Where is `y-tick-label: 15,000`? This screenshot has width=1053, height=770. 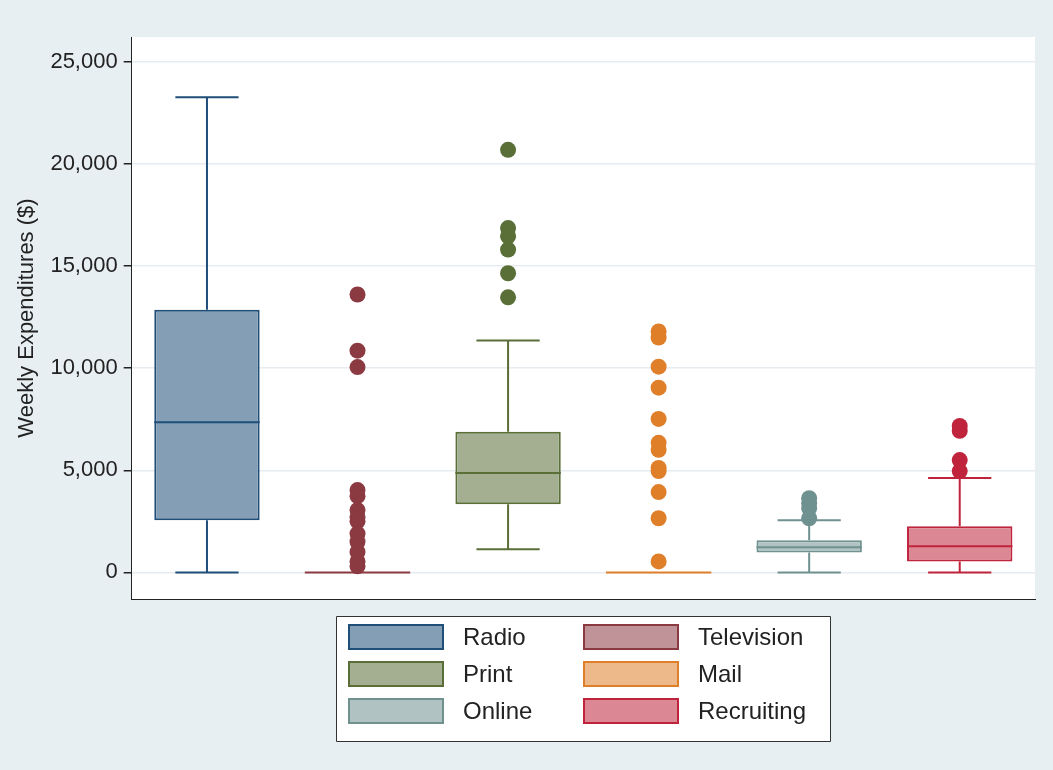 y-tick-label: 15,000 is located at coordinates (84, 264).